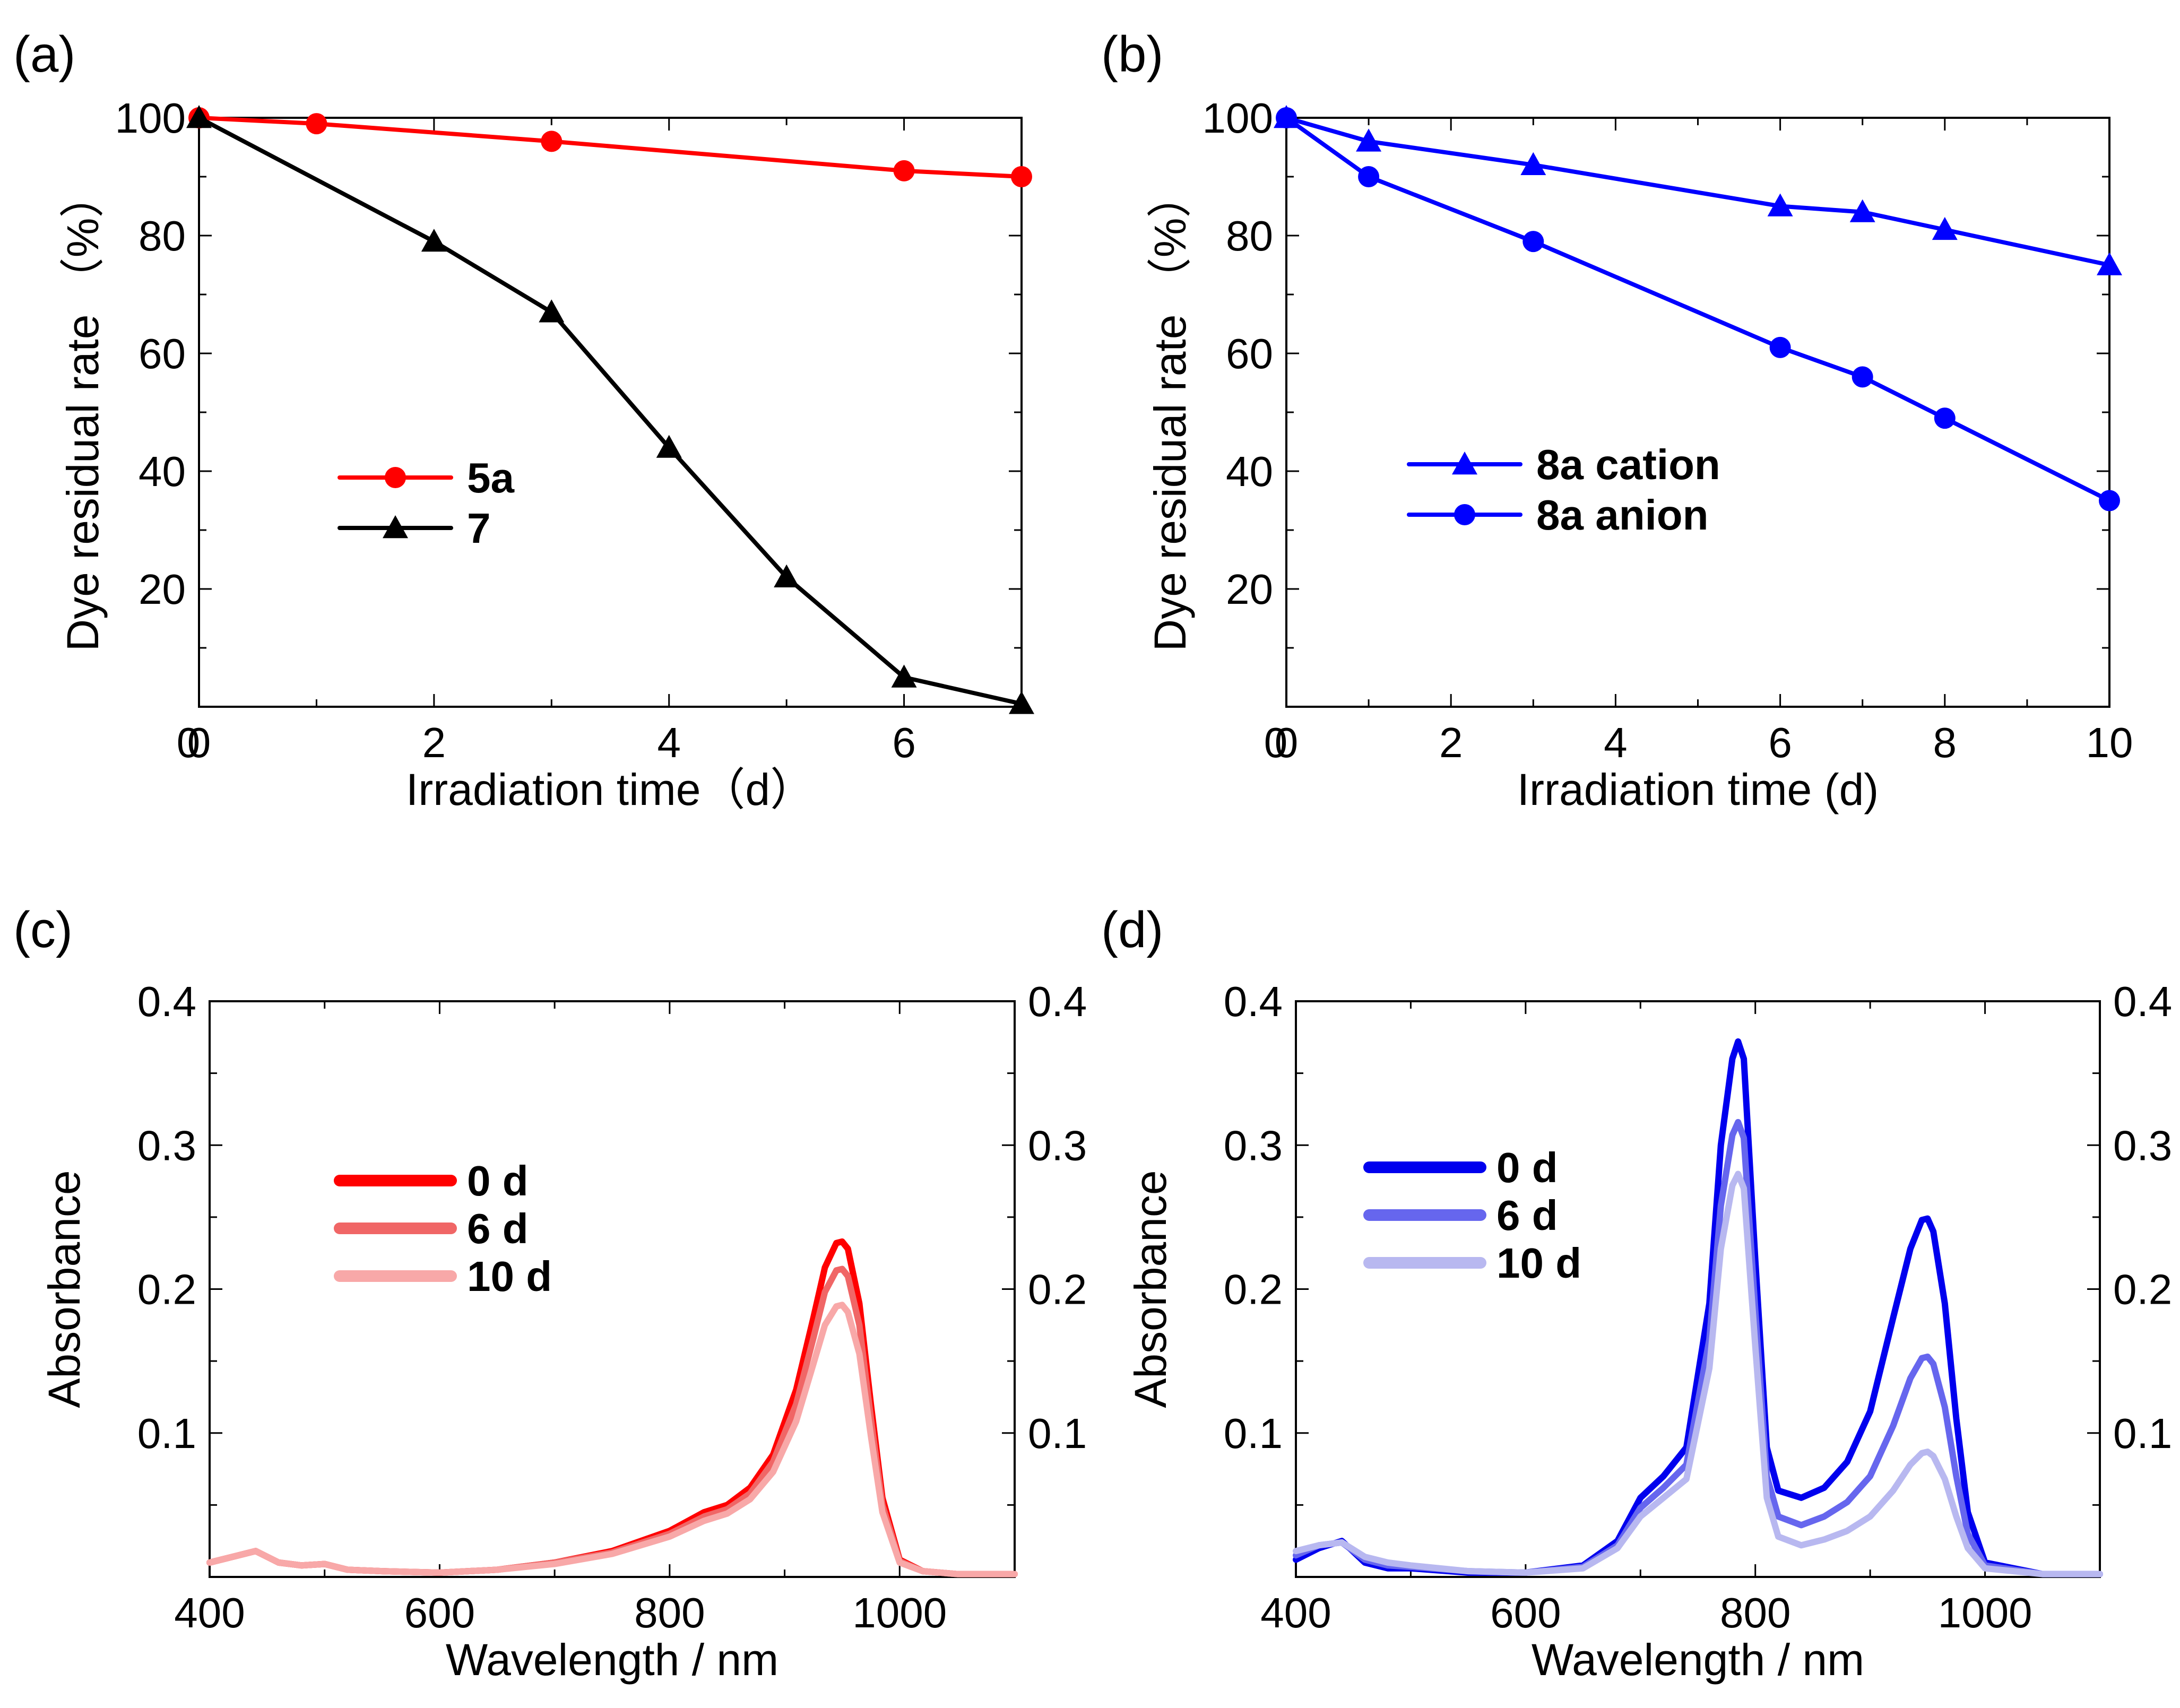 The image size is (2180, 1708). What do you see at coordinates (1698, 790) in the screenshot?
I see `x-axis-title: Irradiation time (d)` at bounding box center [1698, 790].